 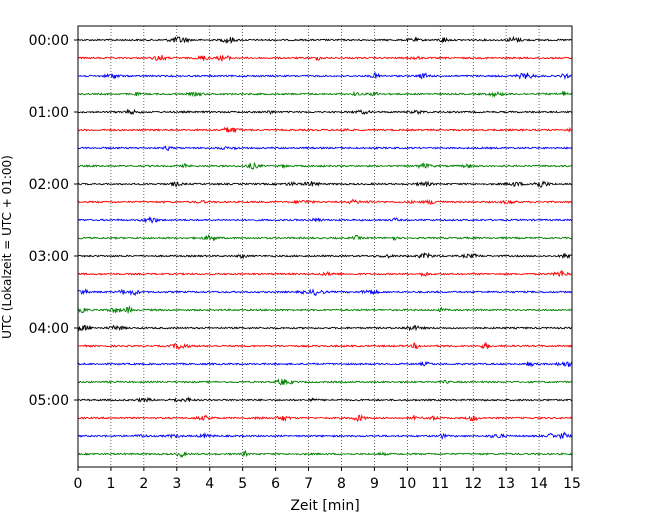 What do you see at coordinates (49, 401) in the screenshot?
I see `y-tick-label: 05:00` at bounding box center [49, 401].